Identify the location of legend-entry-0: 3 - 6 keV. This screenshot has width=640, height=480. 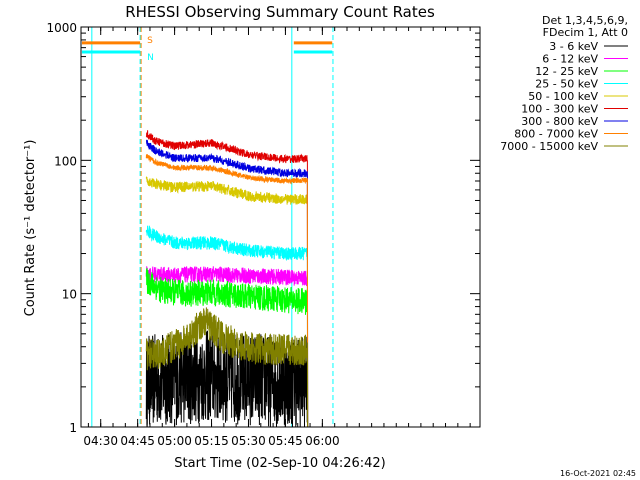
(573, 46).